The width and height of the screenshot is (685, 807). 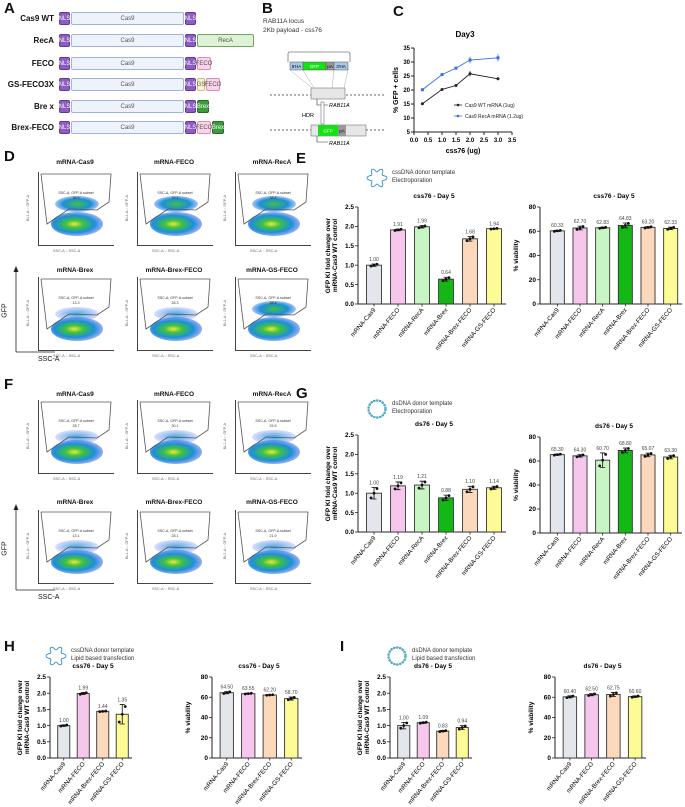 What do you see at coordinates (580, 222) in the screenshot?
I see `data-label: 62.70` at bounding box center [580, 222].